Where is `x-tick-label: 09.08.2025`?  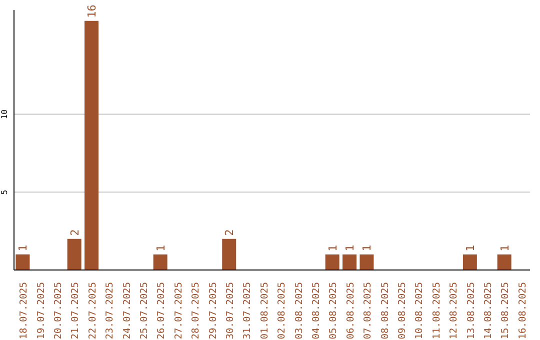
x-tick-label: 09.08.2025 is located at coordinates (402, 311).